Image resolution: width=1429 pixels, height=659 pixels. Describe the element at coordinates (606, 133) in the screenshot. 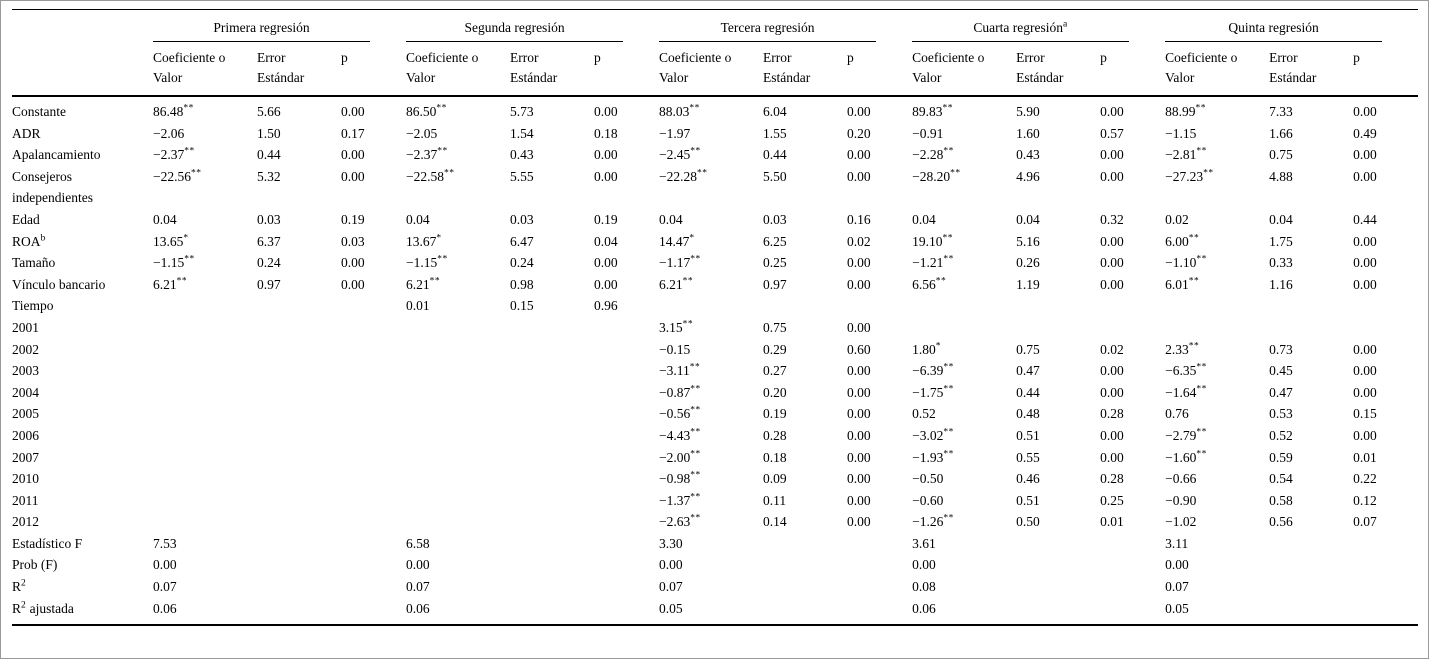

I see `value-cell: 0.18` at that location.